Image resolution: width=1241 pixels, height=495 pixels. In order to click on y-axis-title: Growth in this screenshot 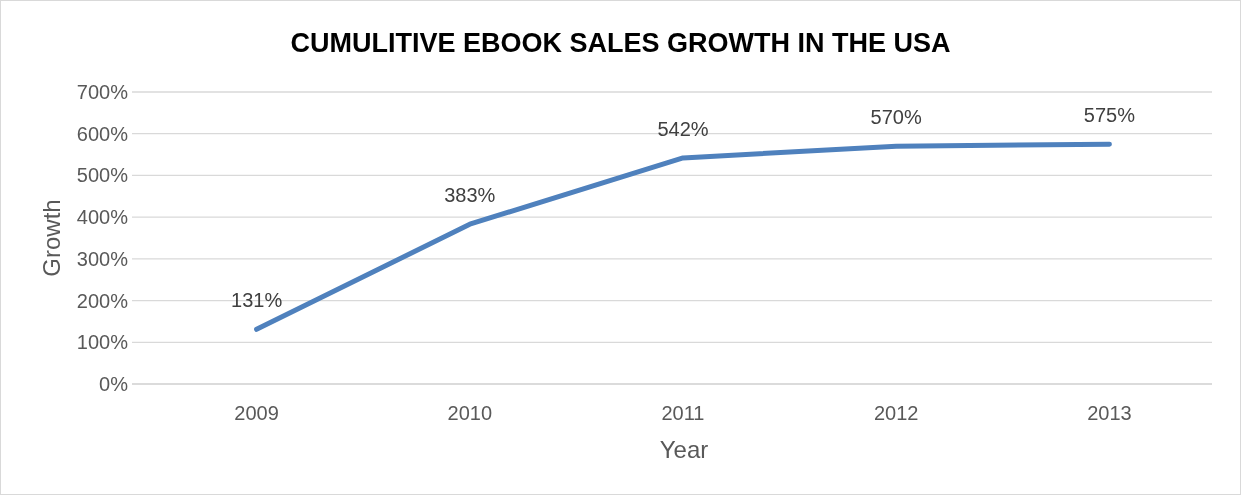, I will do `click(51, 238)`.